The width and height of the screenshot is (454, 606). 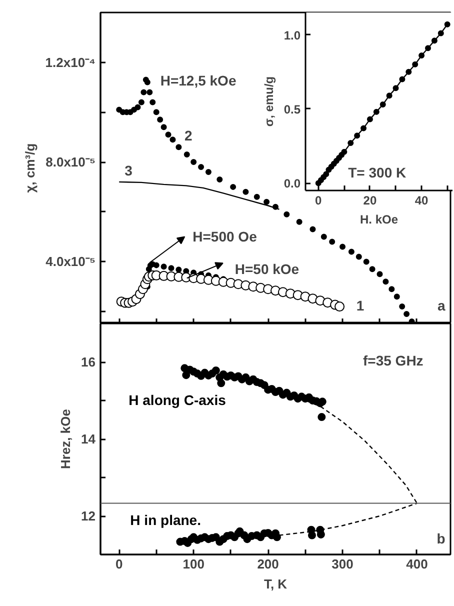 What do you see at coordinates (88, 439) in the screenshot?
I see `y-tick-label: 14` at bounding box center [88, 439].